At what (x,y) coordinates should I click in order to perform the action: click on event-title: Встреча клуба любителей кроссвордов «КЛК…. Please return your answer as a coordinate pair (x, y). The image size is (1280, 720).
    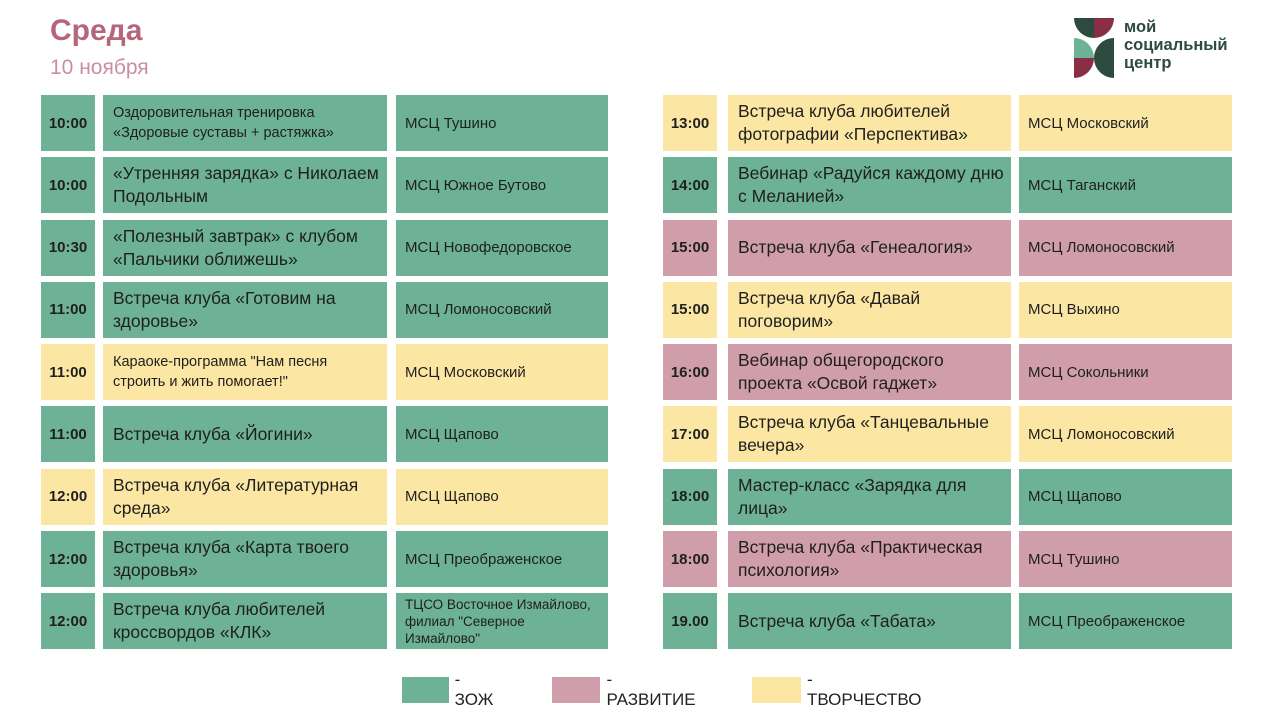
    Looking at the image, I should click on (245, 621).